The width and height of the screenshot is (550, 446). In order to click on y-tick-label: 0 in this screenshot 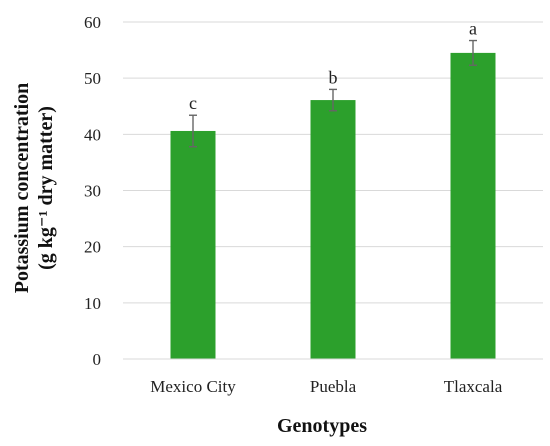, I will do `click(97, 359)`.